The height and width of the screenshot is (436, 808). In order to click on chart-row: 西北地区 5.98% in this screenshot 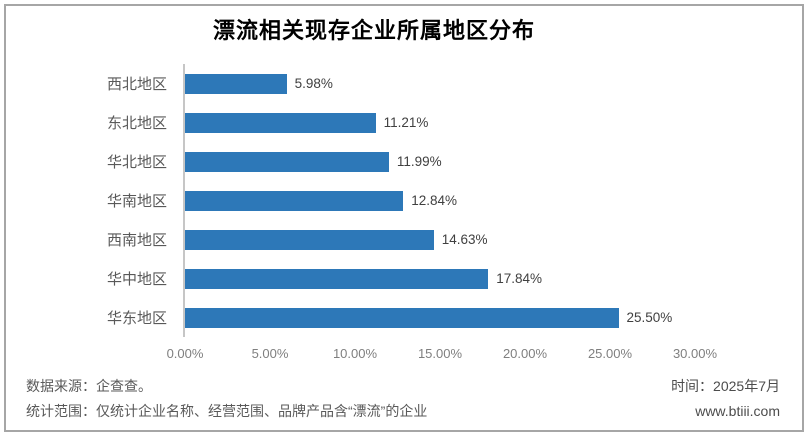, I will do `click(404, 83)`.